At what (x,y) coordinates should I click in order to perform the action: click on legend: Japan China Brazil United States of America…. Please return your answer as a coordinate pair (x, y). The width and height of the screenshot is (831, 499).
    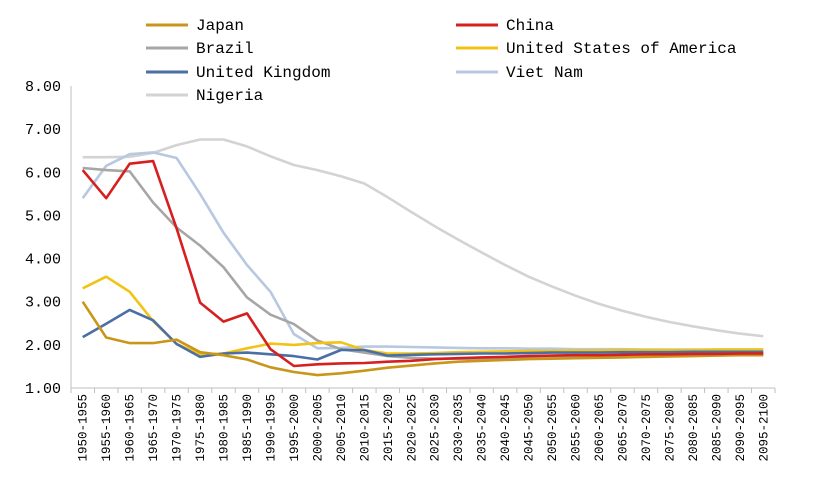
    Looking at the image, I should click on (441, 61).